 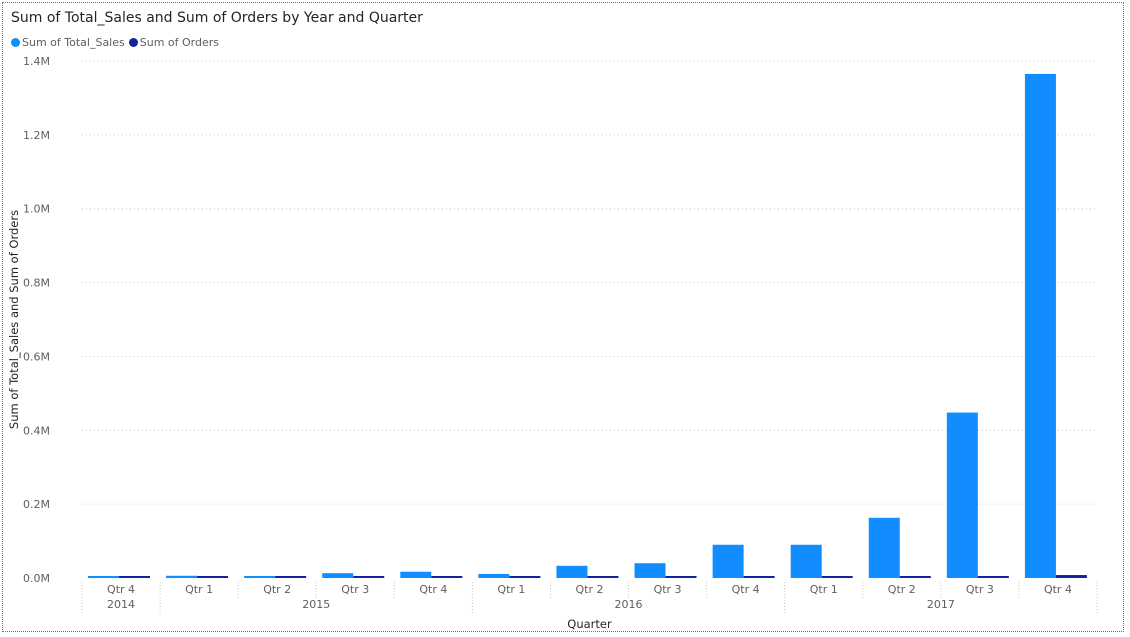 What do you see at coordinates (36, 504) in the screenshot?
I see `y-tick-label: 0.2M` at bounding box center [36, 504].